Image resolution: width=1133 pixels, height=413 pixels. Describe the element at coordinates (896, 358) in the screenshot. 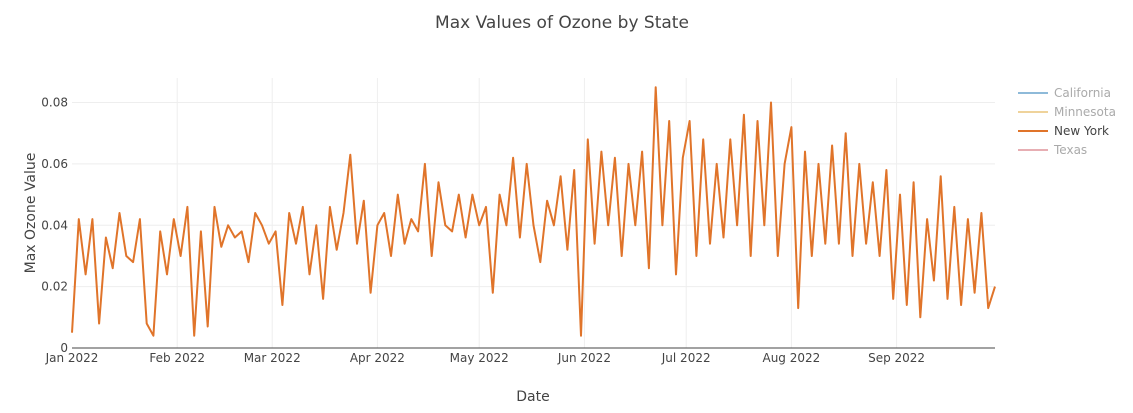

I see `x-tick-label: Sep 2022` at that location.